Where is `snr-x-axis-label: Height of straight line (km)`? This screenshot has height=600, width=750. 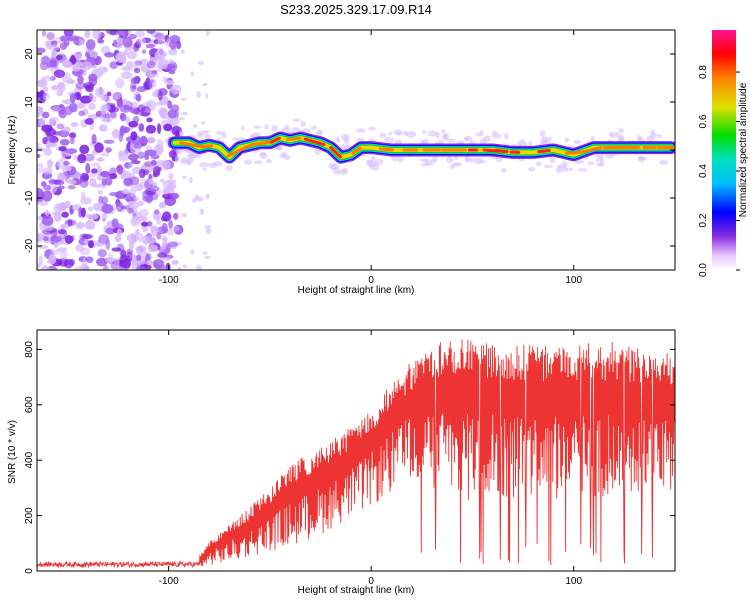 snr-x-axis-label: Height of straight line (km) is located at coordinates (356, 590).